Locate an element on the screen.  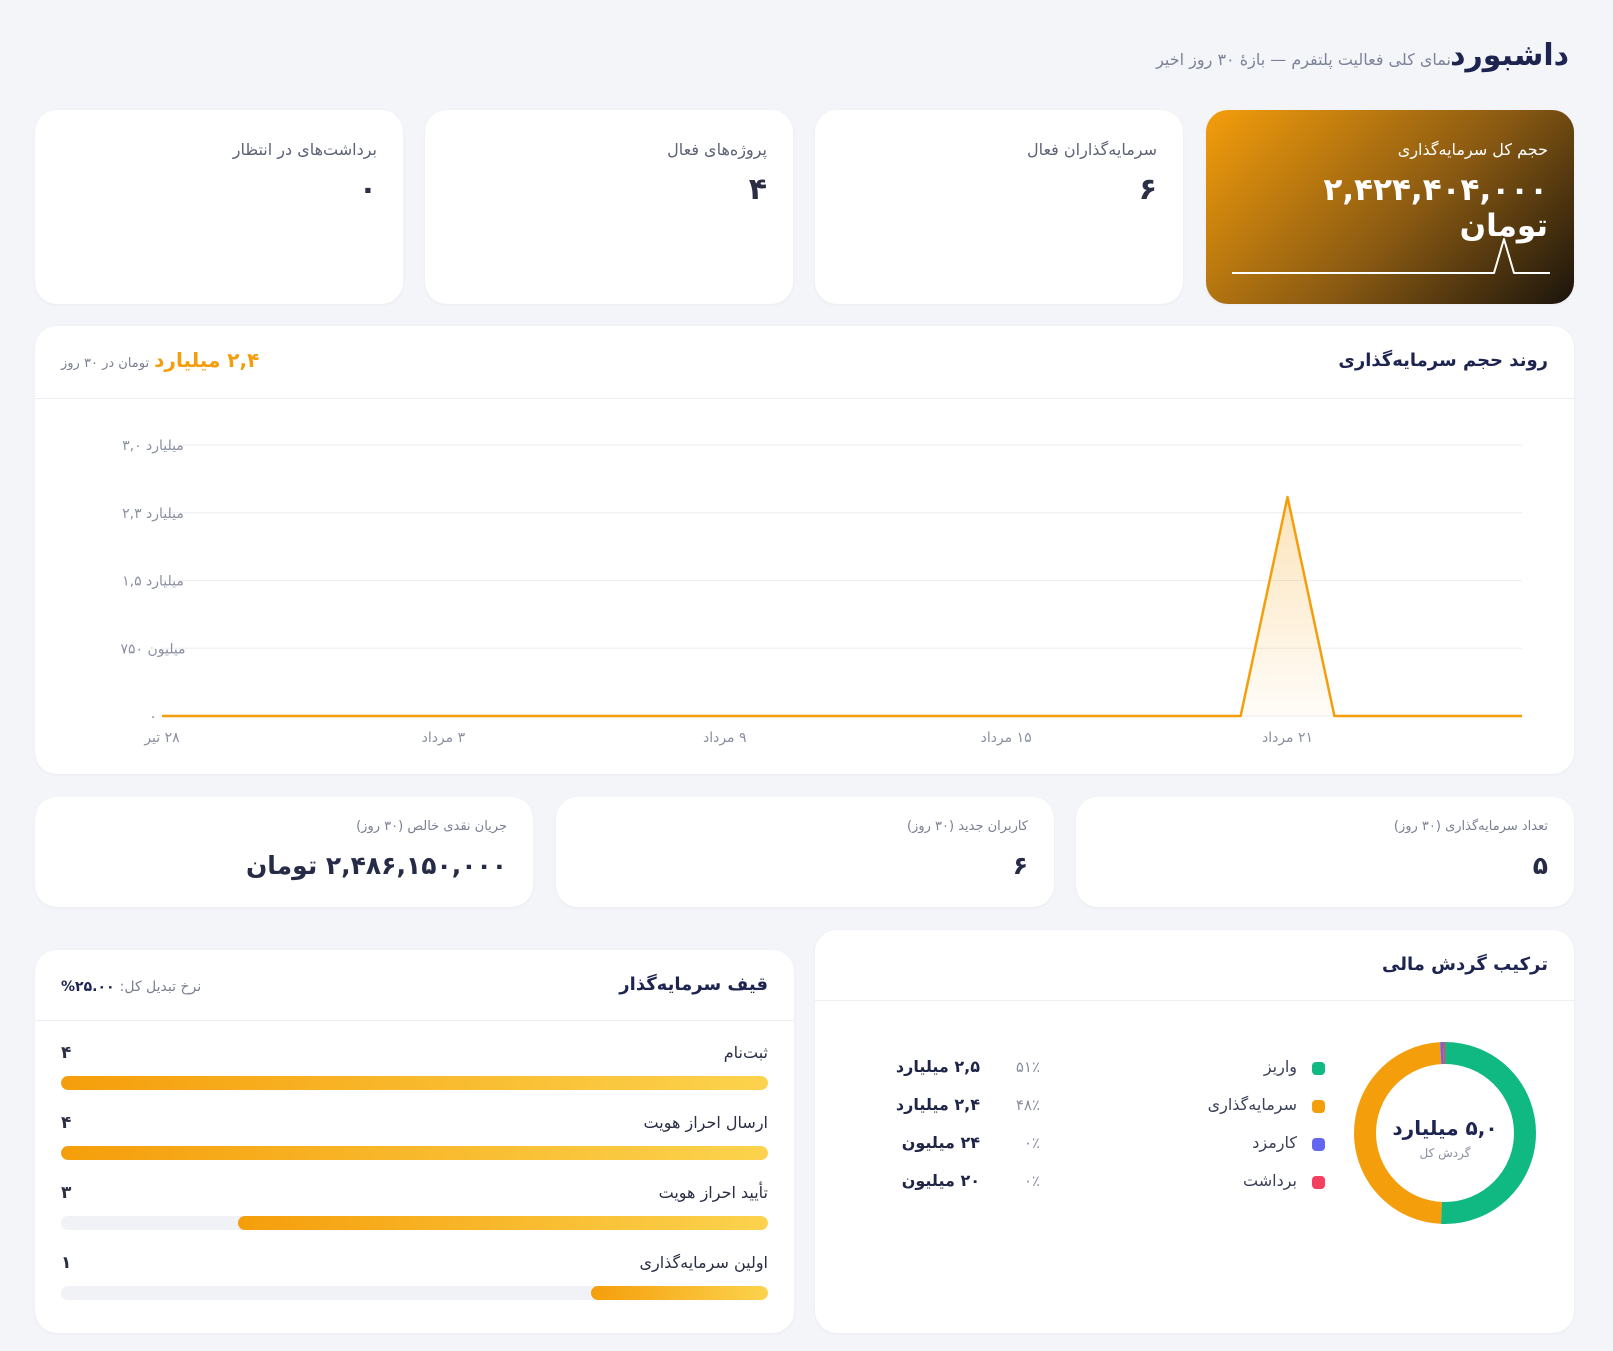
kpi-card-active-investors: سرمایه‌گذاران فعال ۶ is located at coordinates (999, 207).